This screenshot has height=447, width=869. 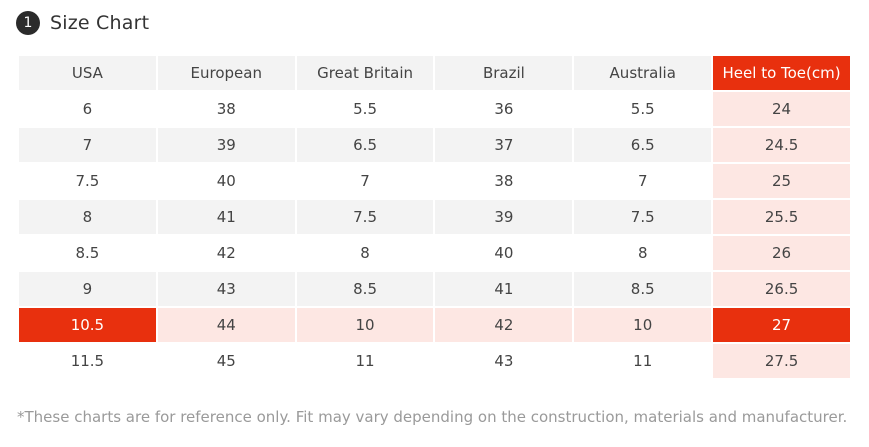 I want to click on cell-usa: 6, so click(x=87, y=109).